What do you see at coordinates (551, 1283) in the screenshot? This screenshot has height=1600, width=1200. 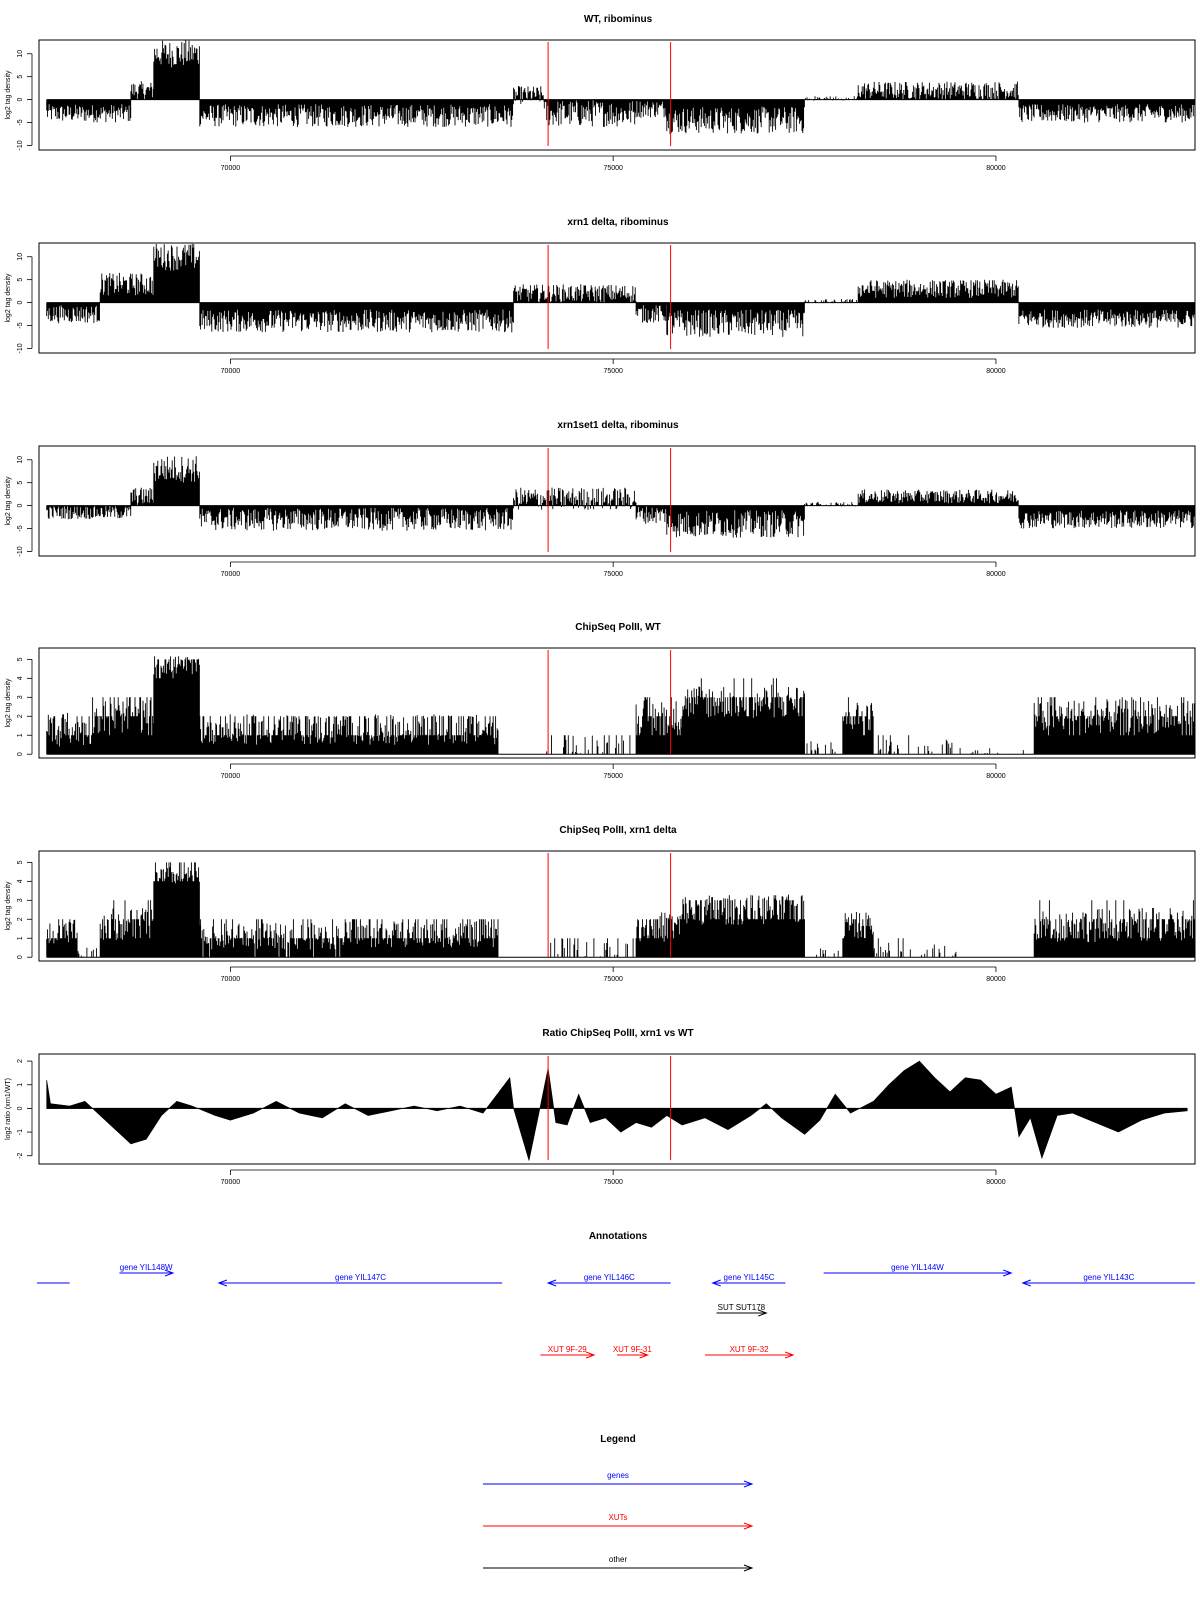 I see `feature-3-head` at bounding box center [551, 1283].